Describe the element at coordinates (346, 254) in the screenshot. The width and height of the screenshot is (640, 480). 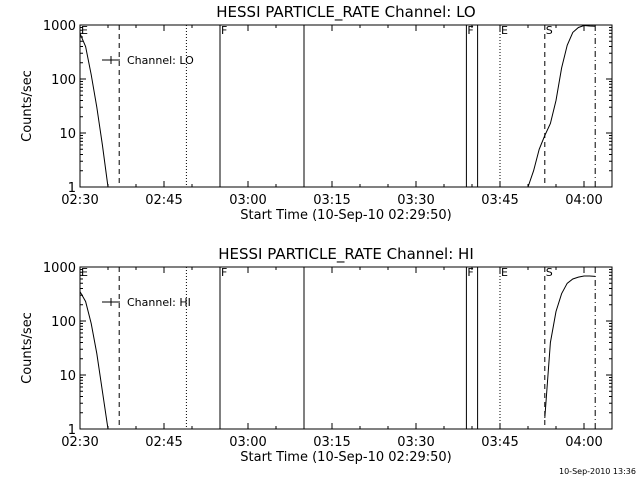
I see `chart-title: HESSI PARTICLE_RATE Channel: HI` at that location.